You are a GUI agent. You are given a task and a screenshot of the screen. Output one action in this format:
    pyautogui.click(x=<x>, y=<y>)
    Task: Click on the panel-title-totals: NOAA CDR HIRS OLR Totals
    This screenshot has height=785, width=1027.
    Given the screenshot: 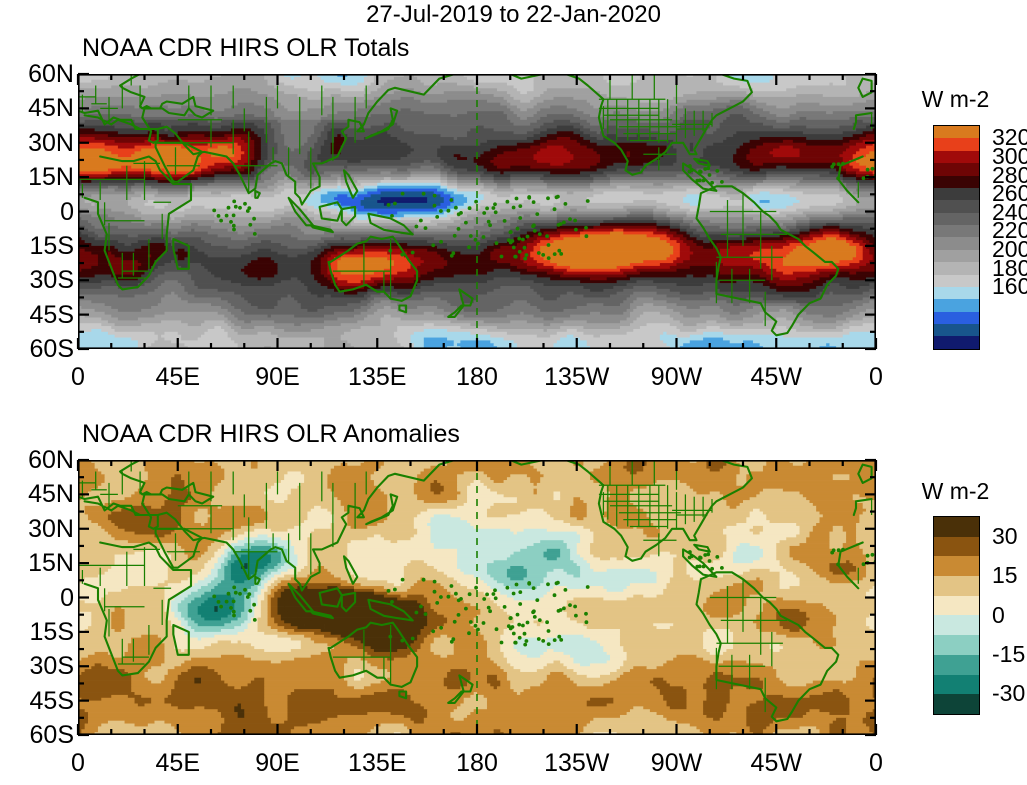 What is the action you would take?
    pyautogui.click(x=246, y=48)
    